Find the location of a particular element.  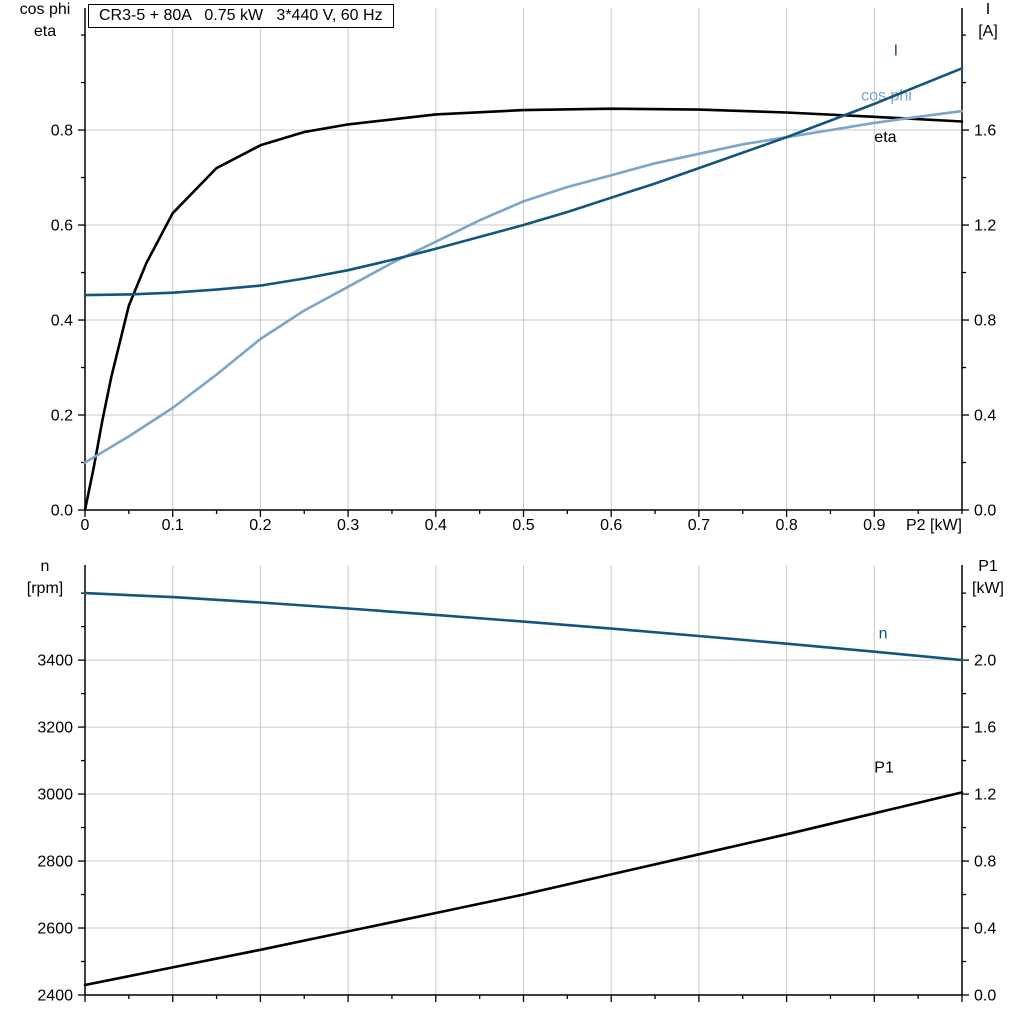

curve-label-cos-phi: cos phi is located at coordinates (886, 96).